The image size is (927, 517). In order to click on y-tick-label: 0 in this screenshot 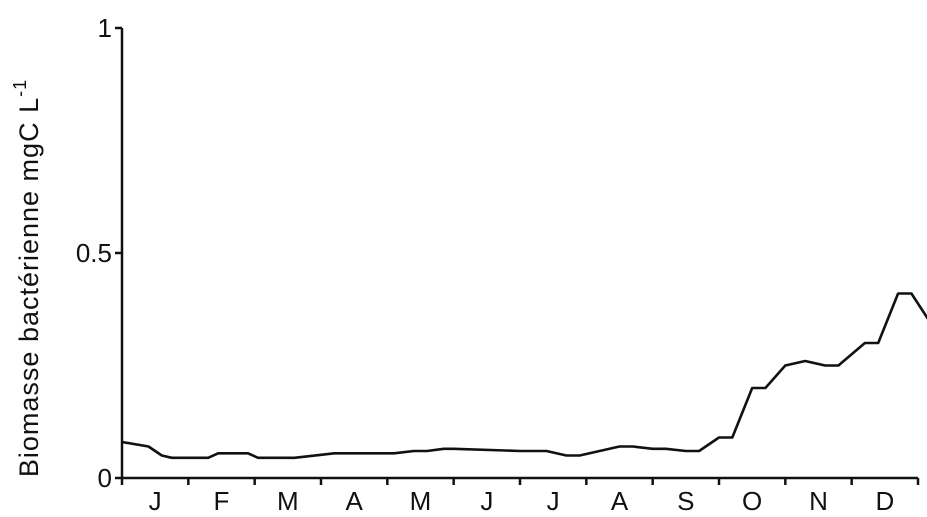, I will do `click(105, 478)`.